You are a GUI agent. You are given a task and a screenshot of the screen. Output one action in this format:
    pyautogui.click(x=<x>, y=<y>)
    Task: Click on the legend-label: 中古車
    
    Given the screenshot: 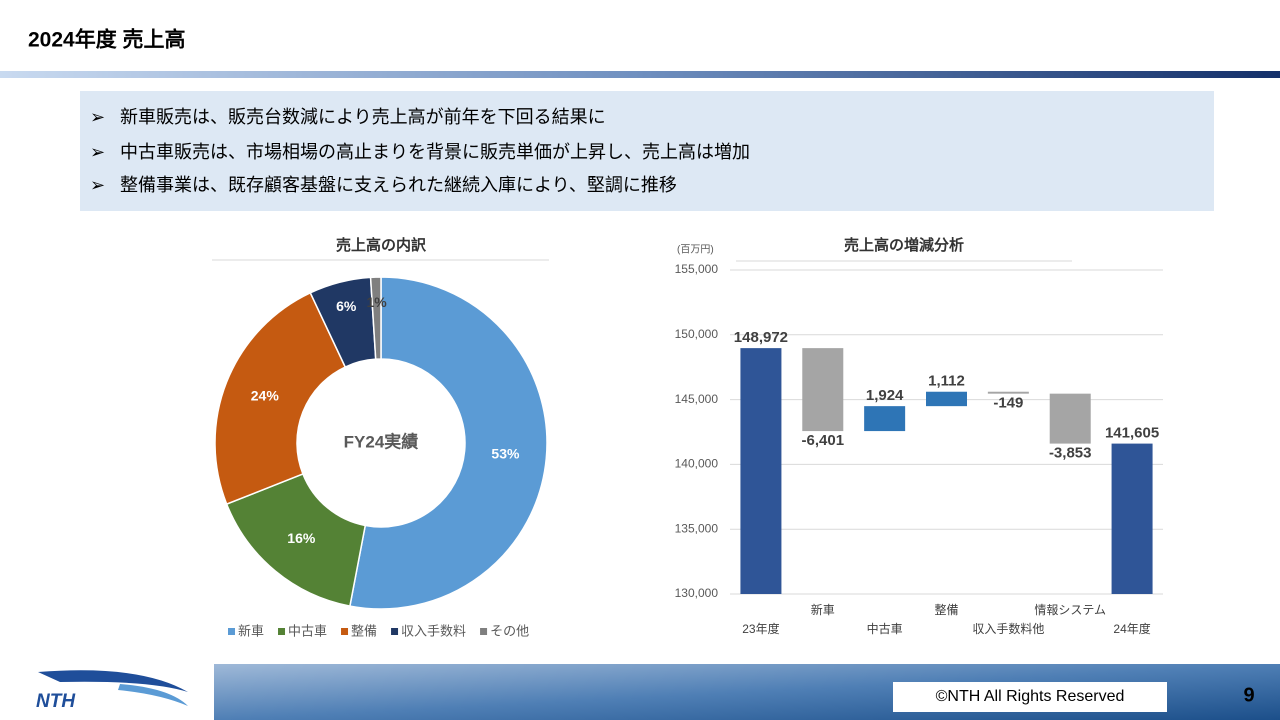 What is the action you would take?
    pyautogui.click(x=307, y=630)
    